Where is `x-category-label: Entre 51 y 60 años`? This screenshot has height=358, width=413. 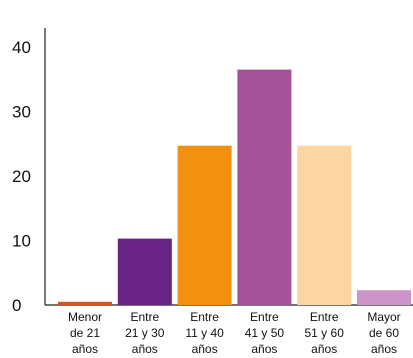
x-category-label: Entre 51 y 60 años is located at coordinates (325, 333).